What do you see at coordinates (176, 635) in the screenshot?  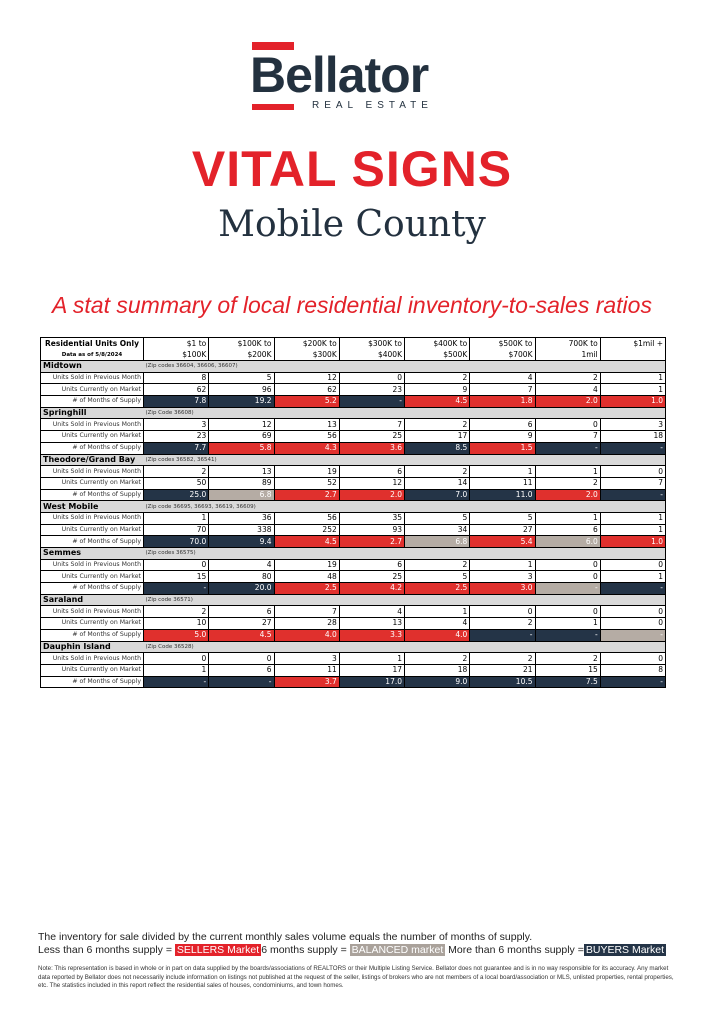 I see `supply-cell: 5.0` at bounding box center [176, 635].